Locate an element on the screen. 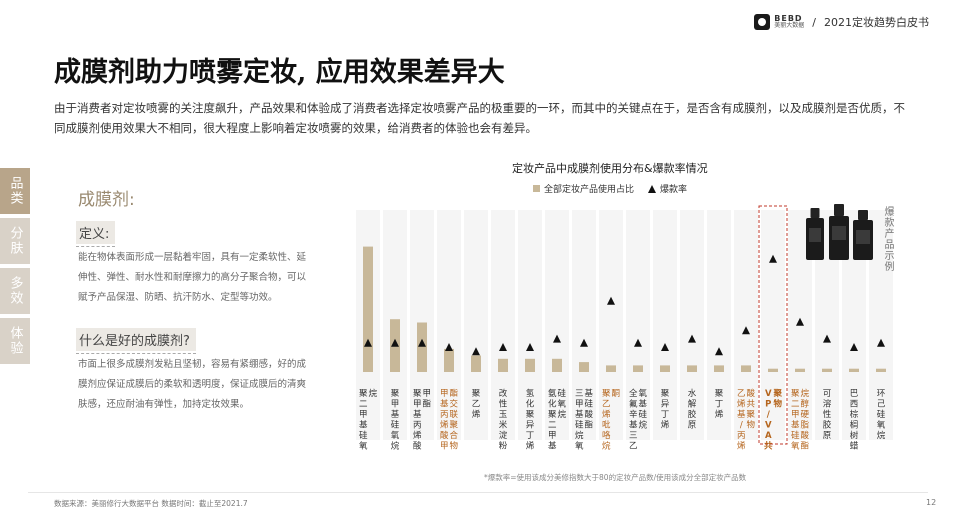  category-label-char: 氧 is located at coordinates (881, 425).